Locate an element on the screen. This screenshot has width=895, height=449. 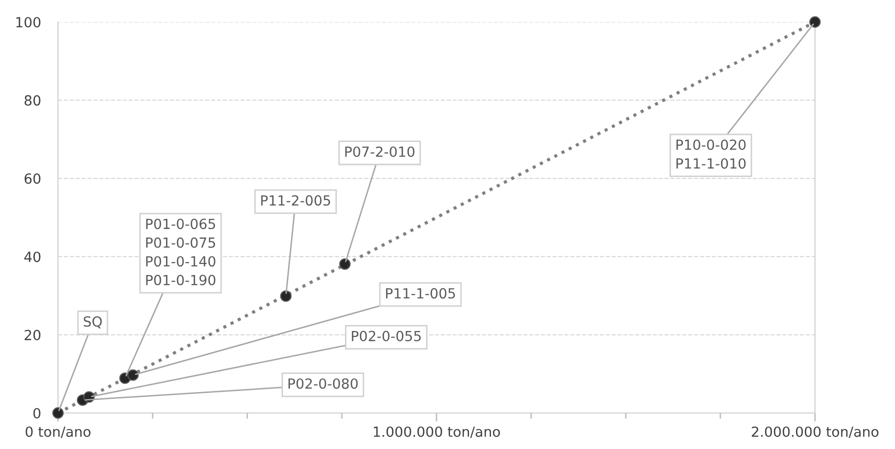
annotation: P10-0-020 P11-1-010 is located at coordinates (711, 154).